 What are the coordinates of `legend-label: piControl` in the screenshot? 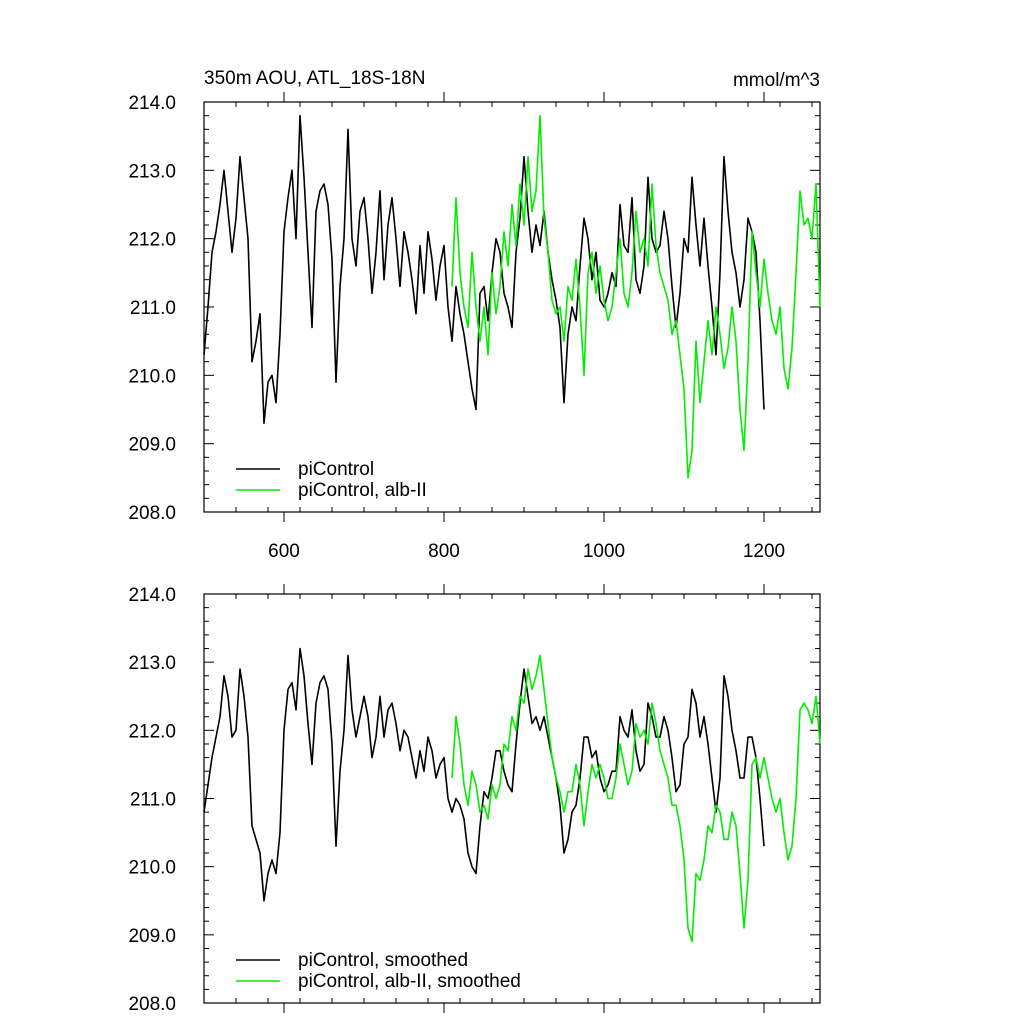 It's located at (336, 469).